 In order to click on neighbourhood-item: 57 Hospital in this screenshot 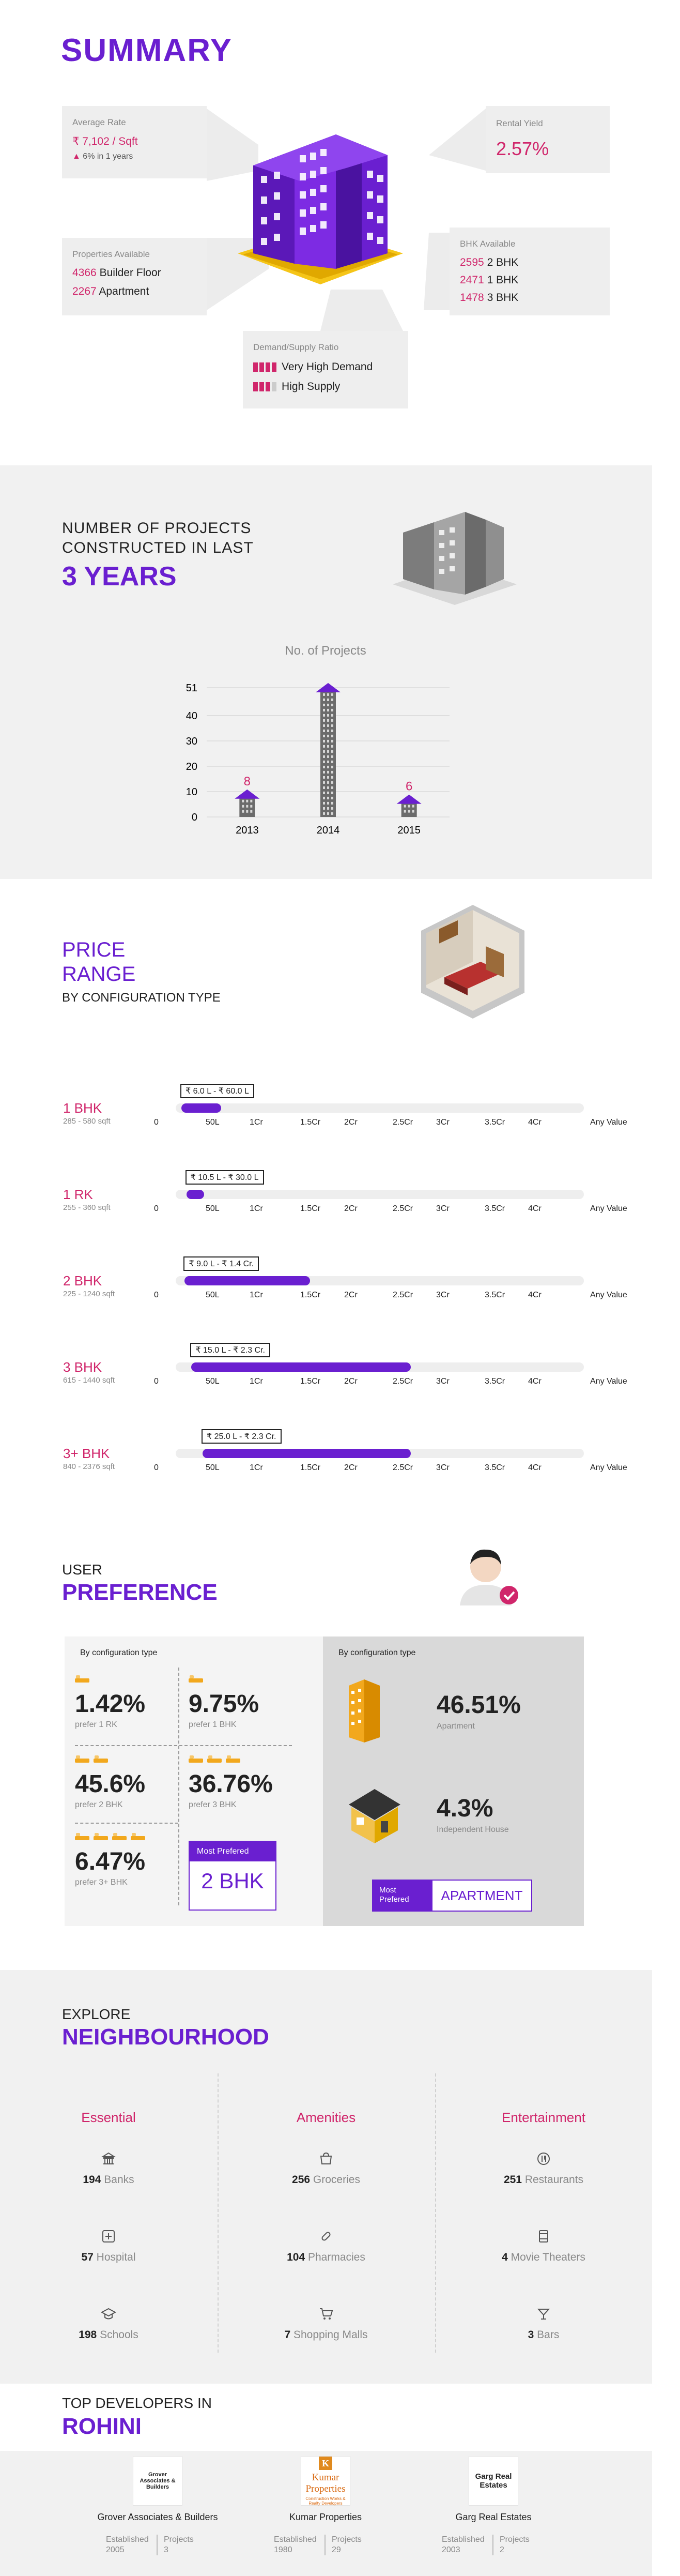, I will do `click(108, 2246)`.